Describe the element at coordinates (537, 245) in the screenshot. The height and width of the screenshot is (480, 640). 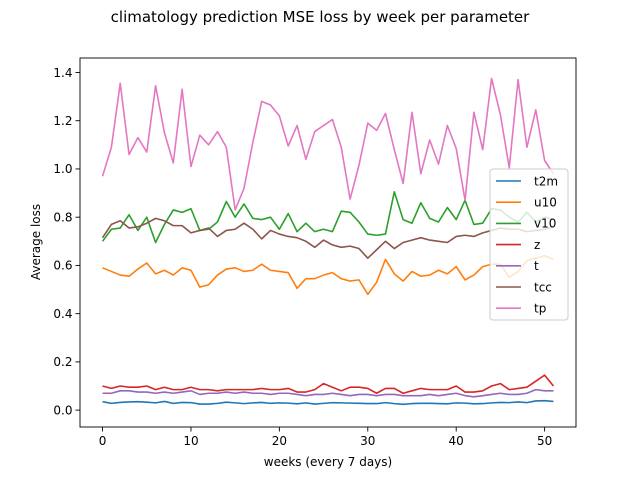
I see `legend-label-z: z` at that location.